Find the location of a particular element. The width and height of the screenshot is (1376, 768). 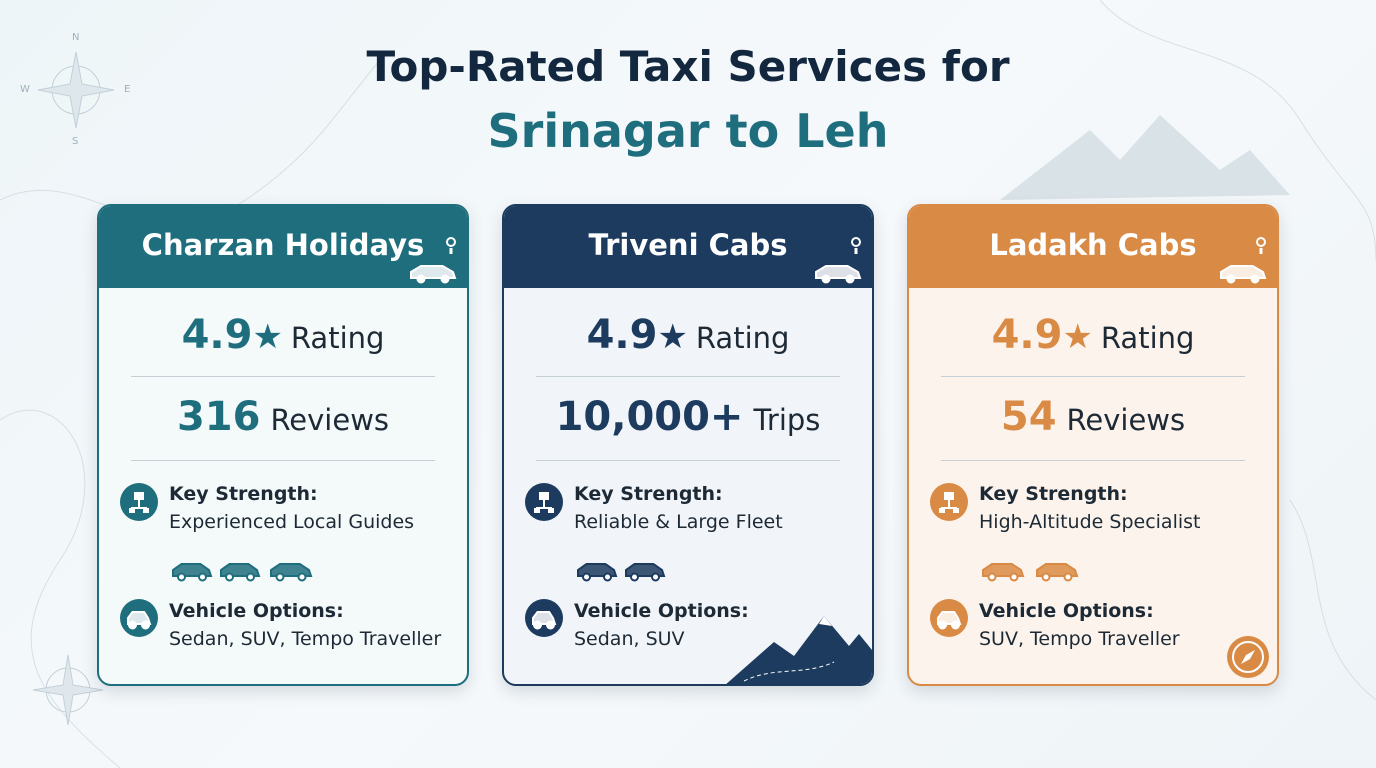

stat-row: 54 Reviews is located at coordinates (1093, 417).